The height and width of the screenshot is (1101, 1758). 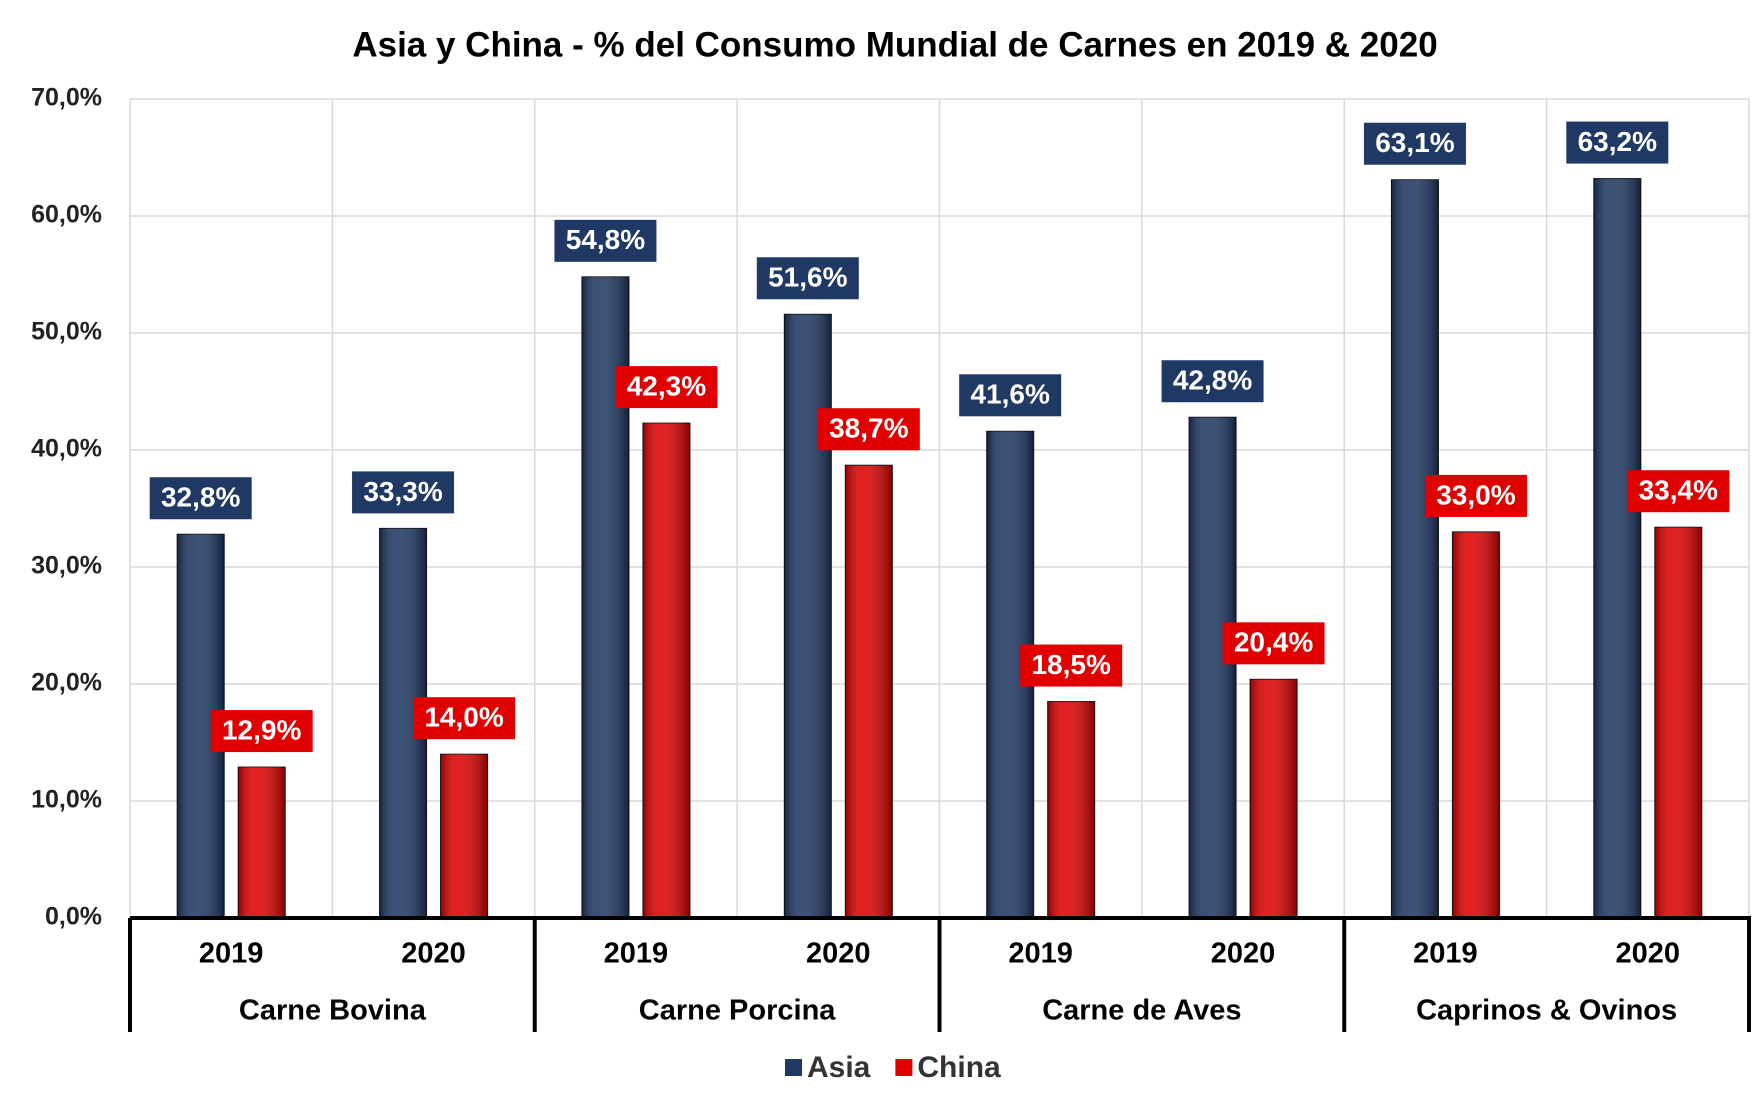 I want to click on group-label: Caprinos & Ovinos, so click(x=1546, y=1011).